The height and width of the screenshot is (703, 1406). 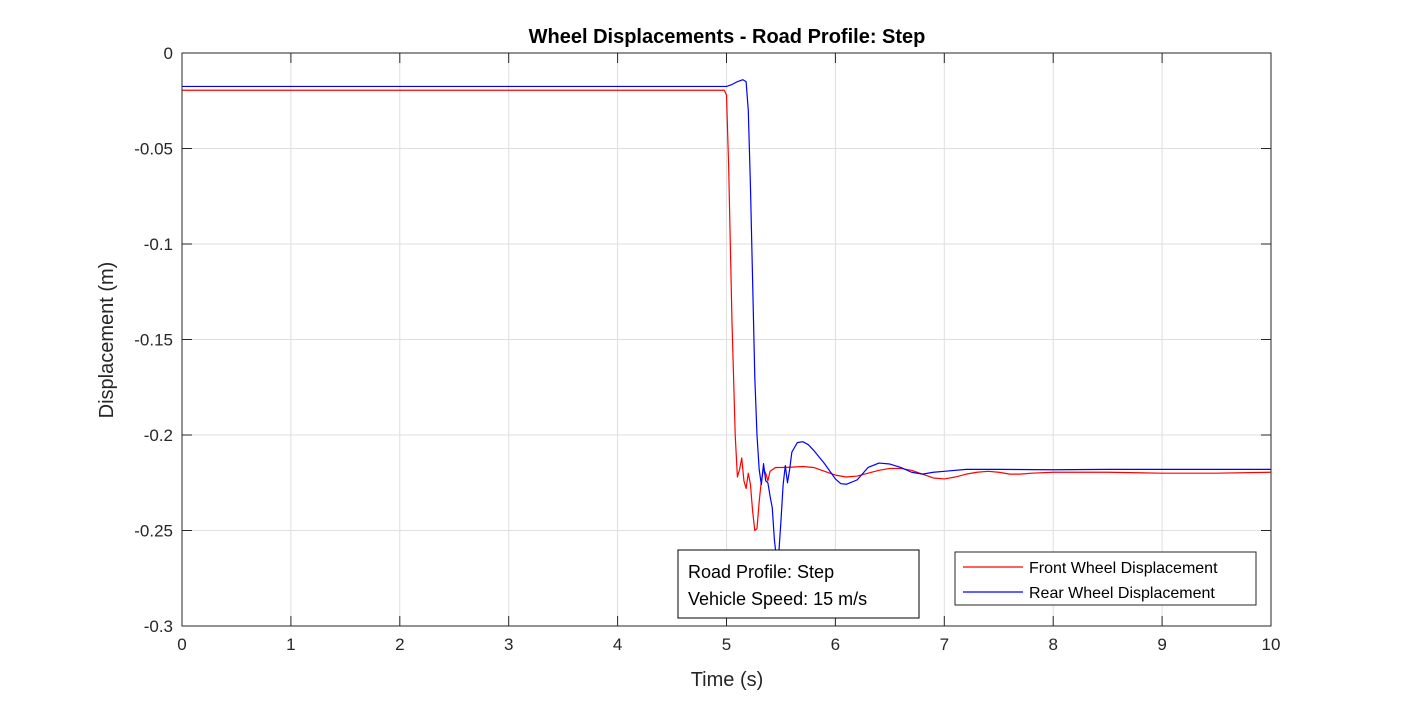 I want to click on y-tick-label: -0.15, so click(x=153, y=340).